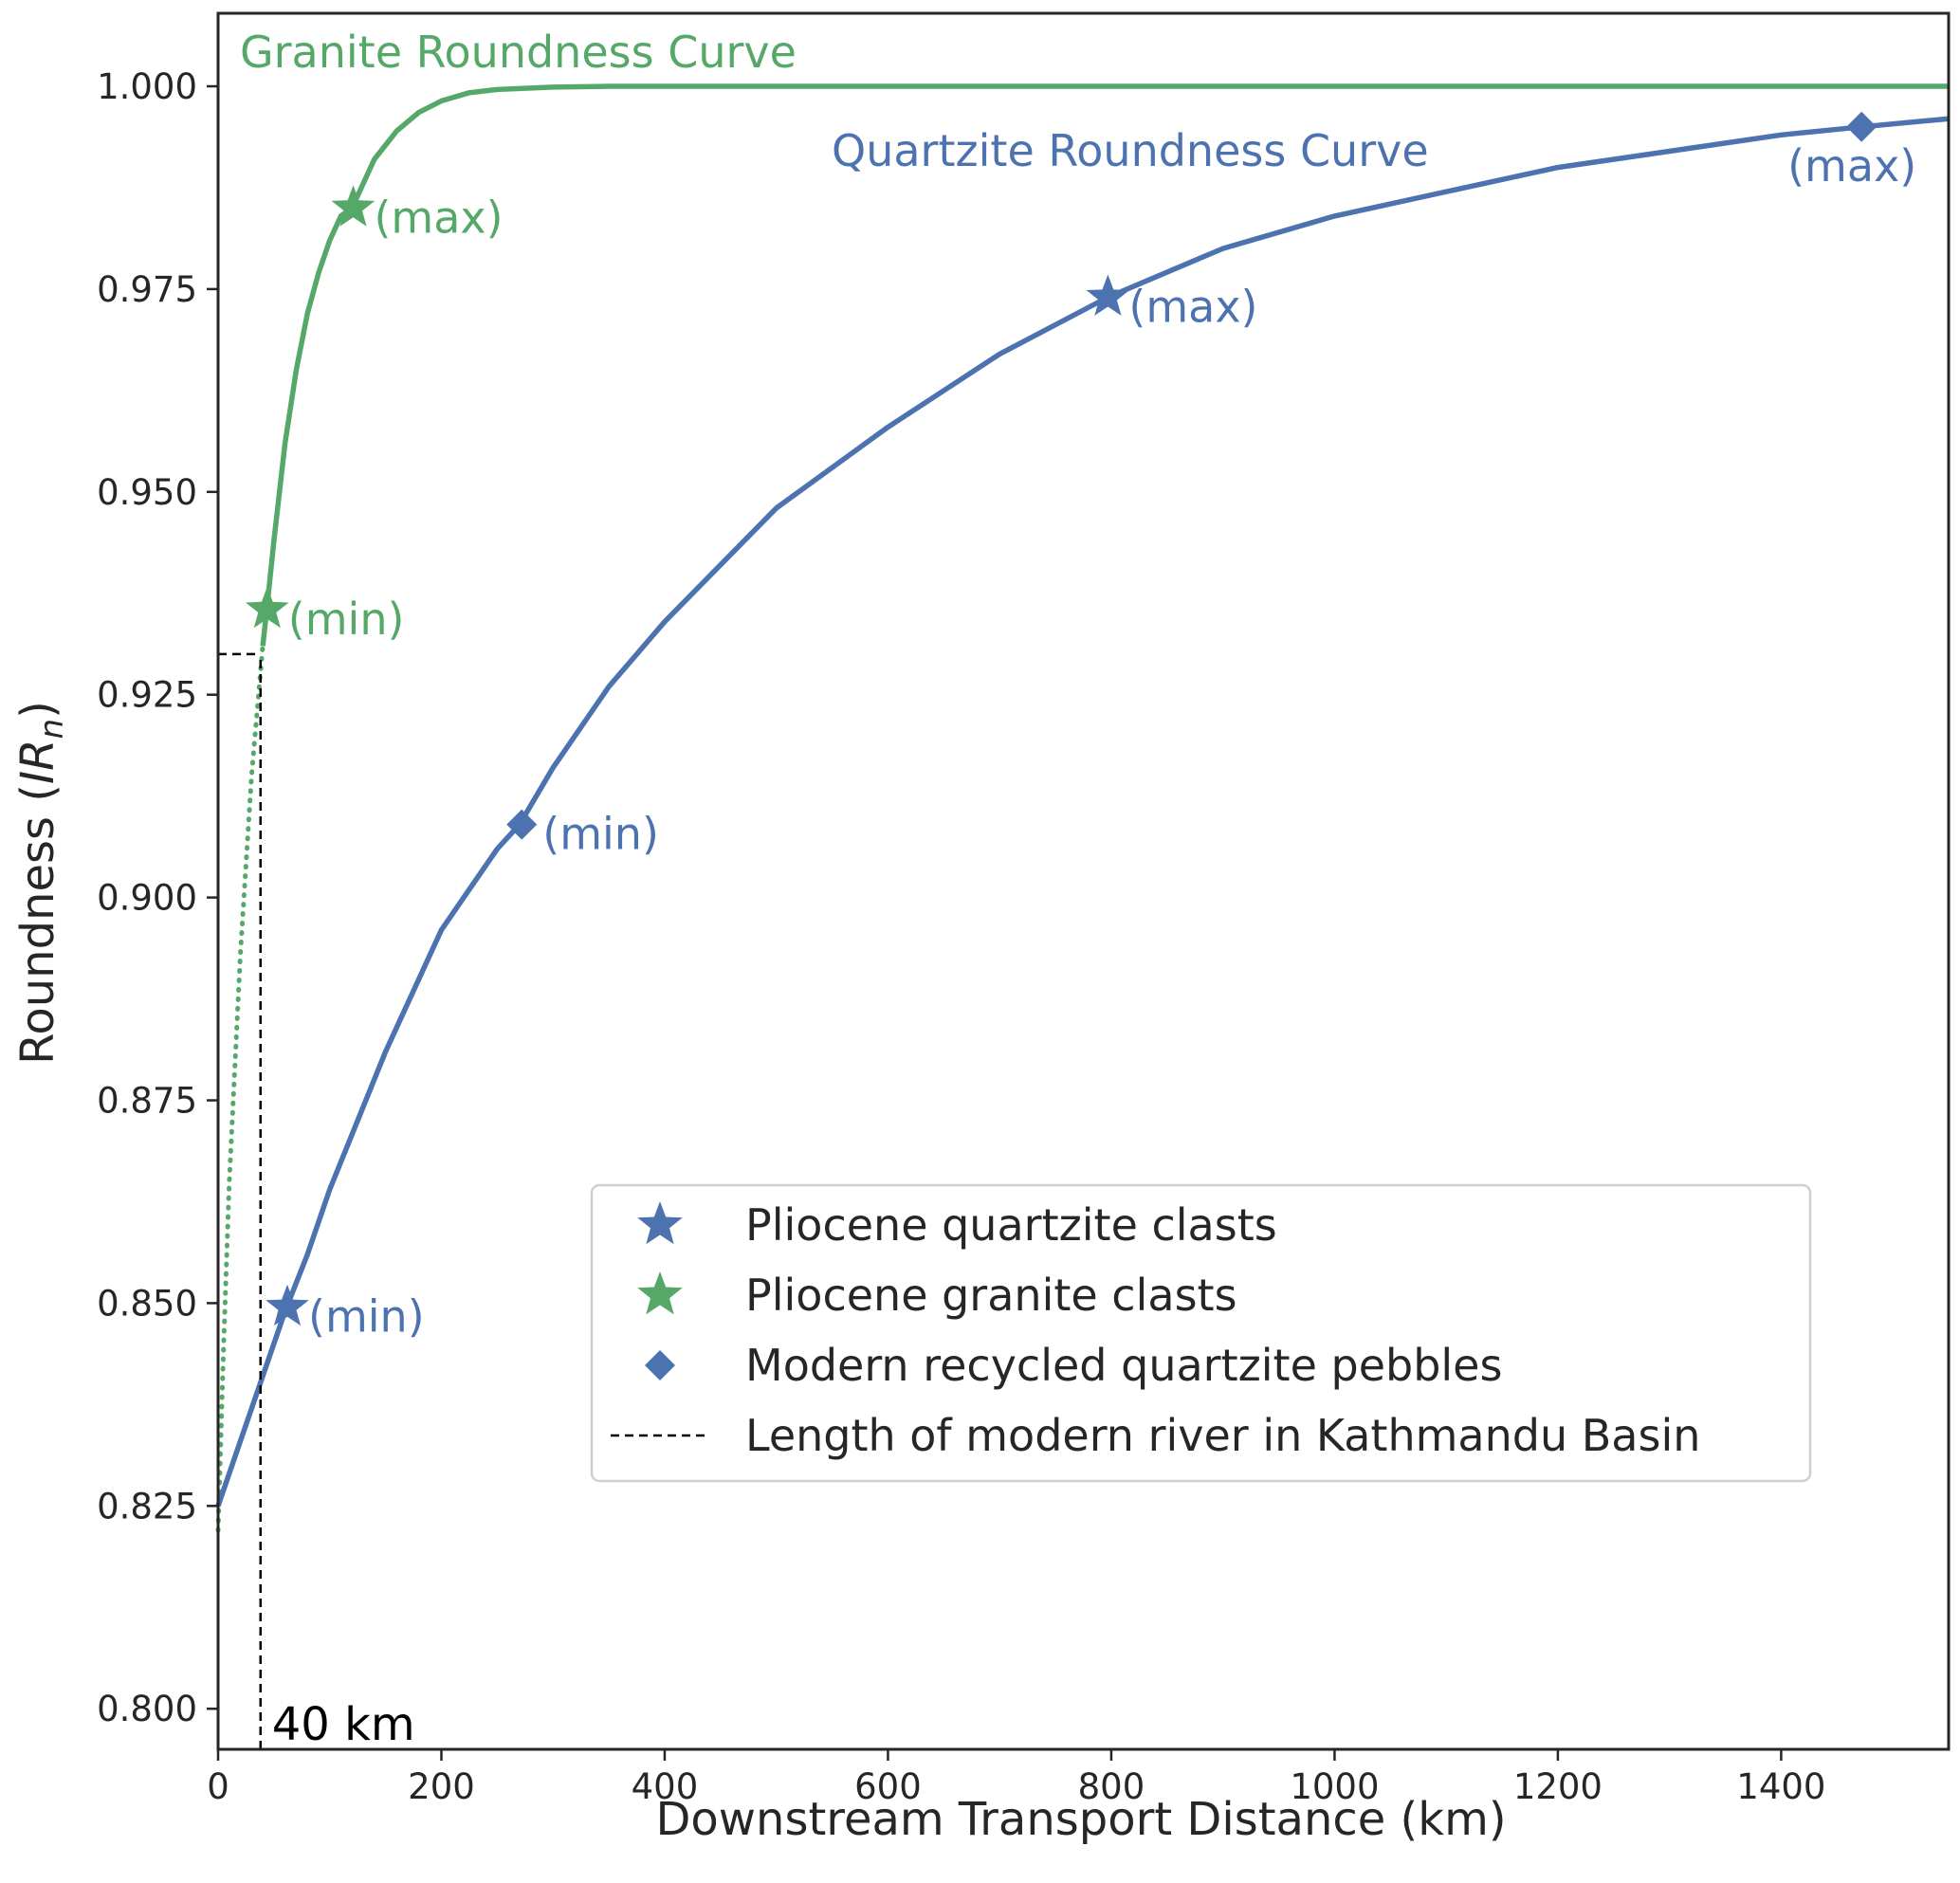 This screenshot has height=1883, width=1960. Describe the element at coordinates (1558, 1786) in the screenshot. I see `x-tick-label: 1200` at that location.